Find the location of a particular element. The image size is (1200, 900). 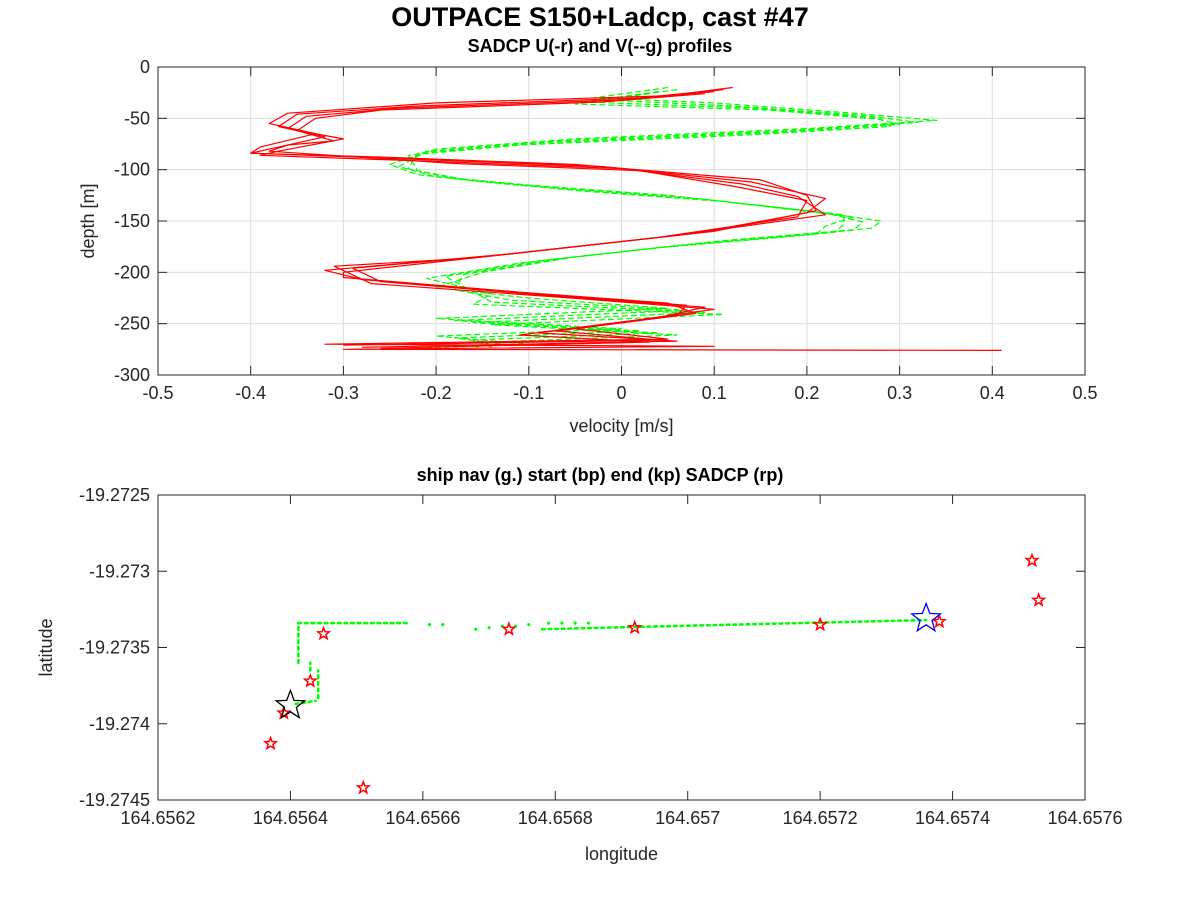

x-tick-label: 164.6572 is located at coordinates (820, 818).